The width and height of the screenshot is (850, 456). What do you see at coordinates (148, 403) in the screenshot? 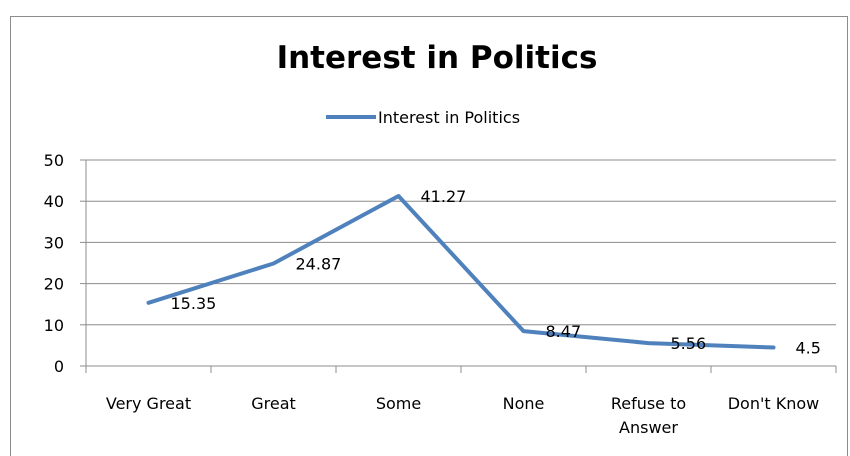
I see `x-tick-label: Very Great` at bounding box center [148, 403].